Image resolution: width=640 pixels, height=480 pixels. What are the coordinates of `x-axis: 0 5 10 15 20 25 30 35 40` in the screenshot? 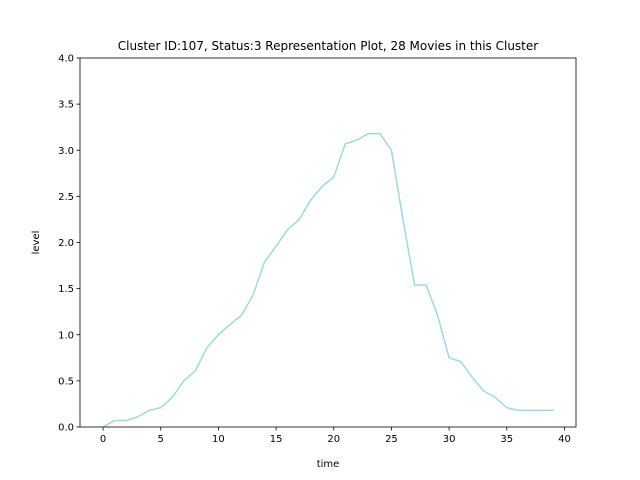 It's located at (335, 436).